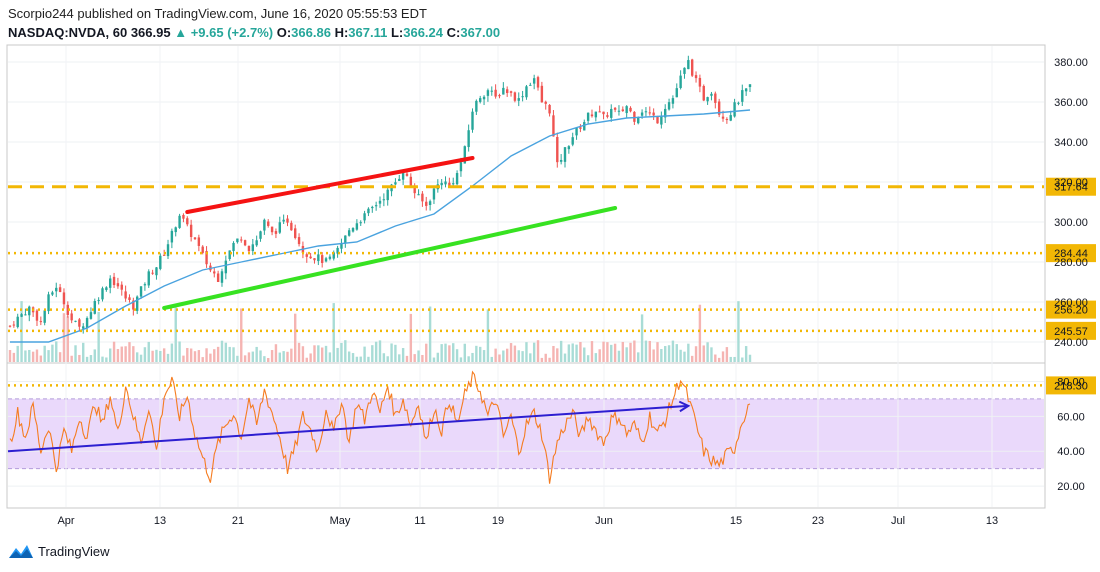 This screenshot has width=1100, height=572. What do you see at coordinates (380, 427) in the screenshot?
I see `rsi-line` at bounding box center [380, 427].